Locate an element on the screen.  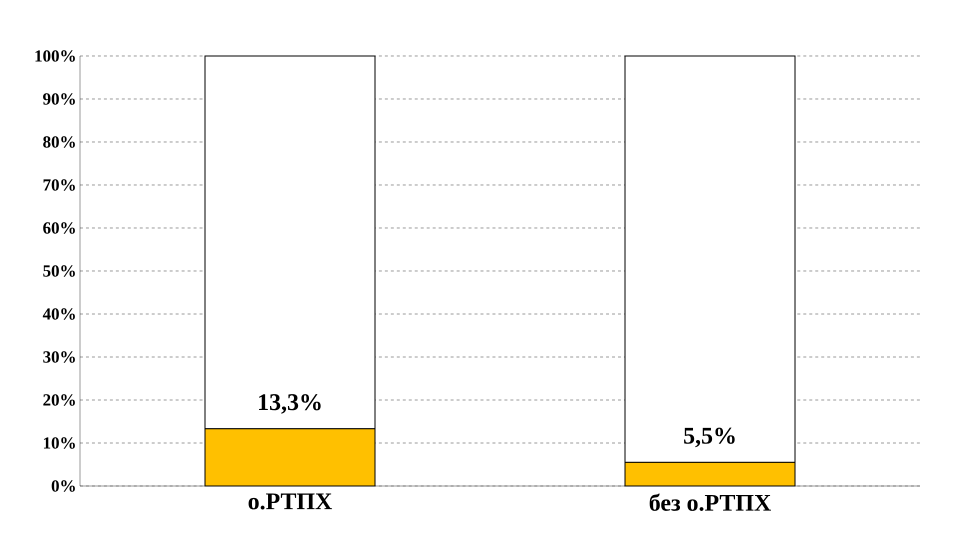
data-label: 5,5% is located at coordinates (709, 438).